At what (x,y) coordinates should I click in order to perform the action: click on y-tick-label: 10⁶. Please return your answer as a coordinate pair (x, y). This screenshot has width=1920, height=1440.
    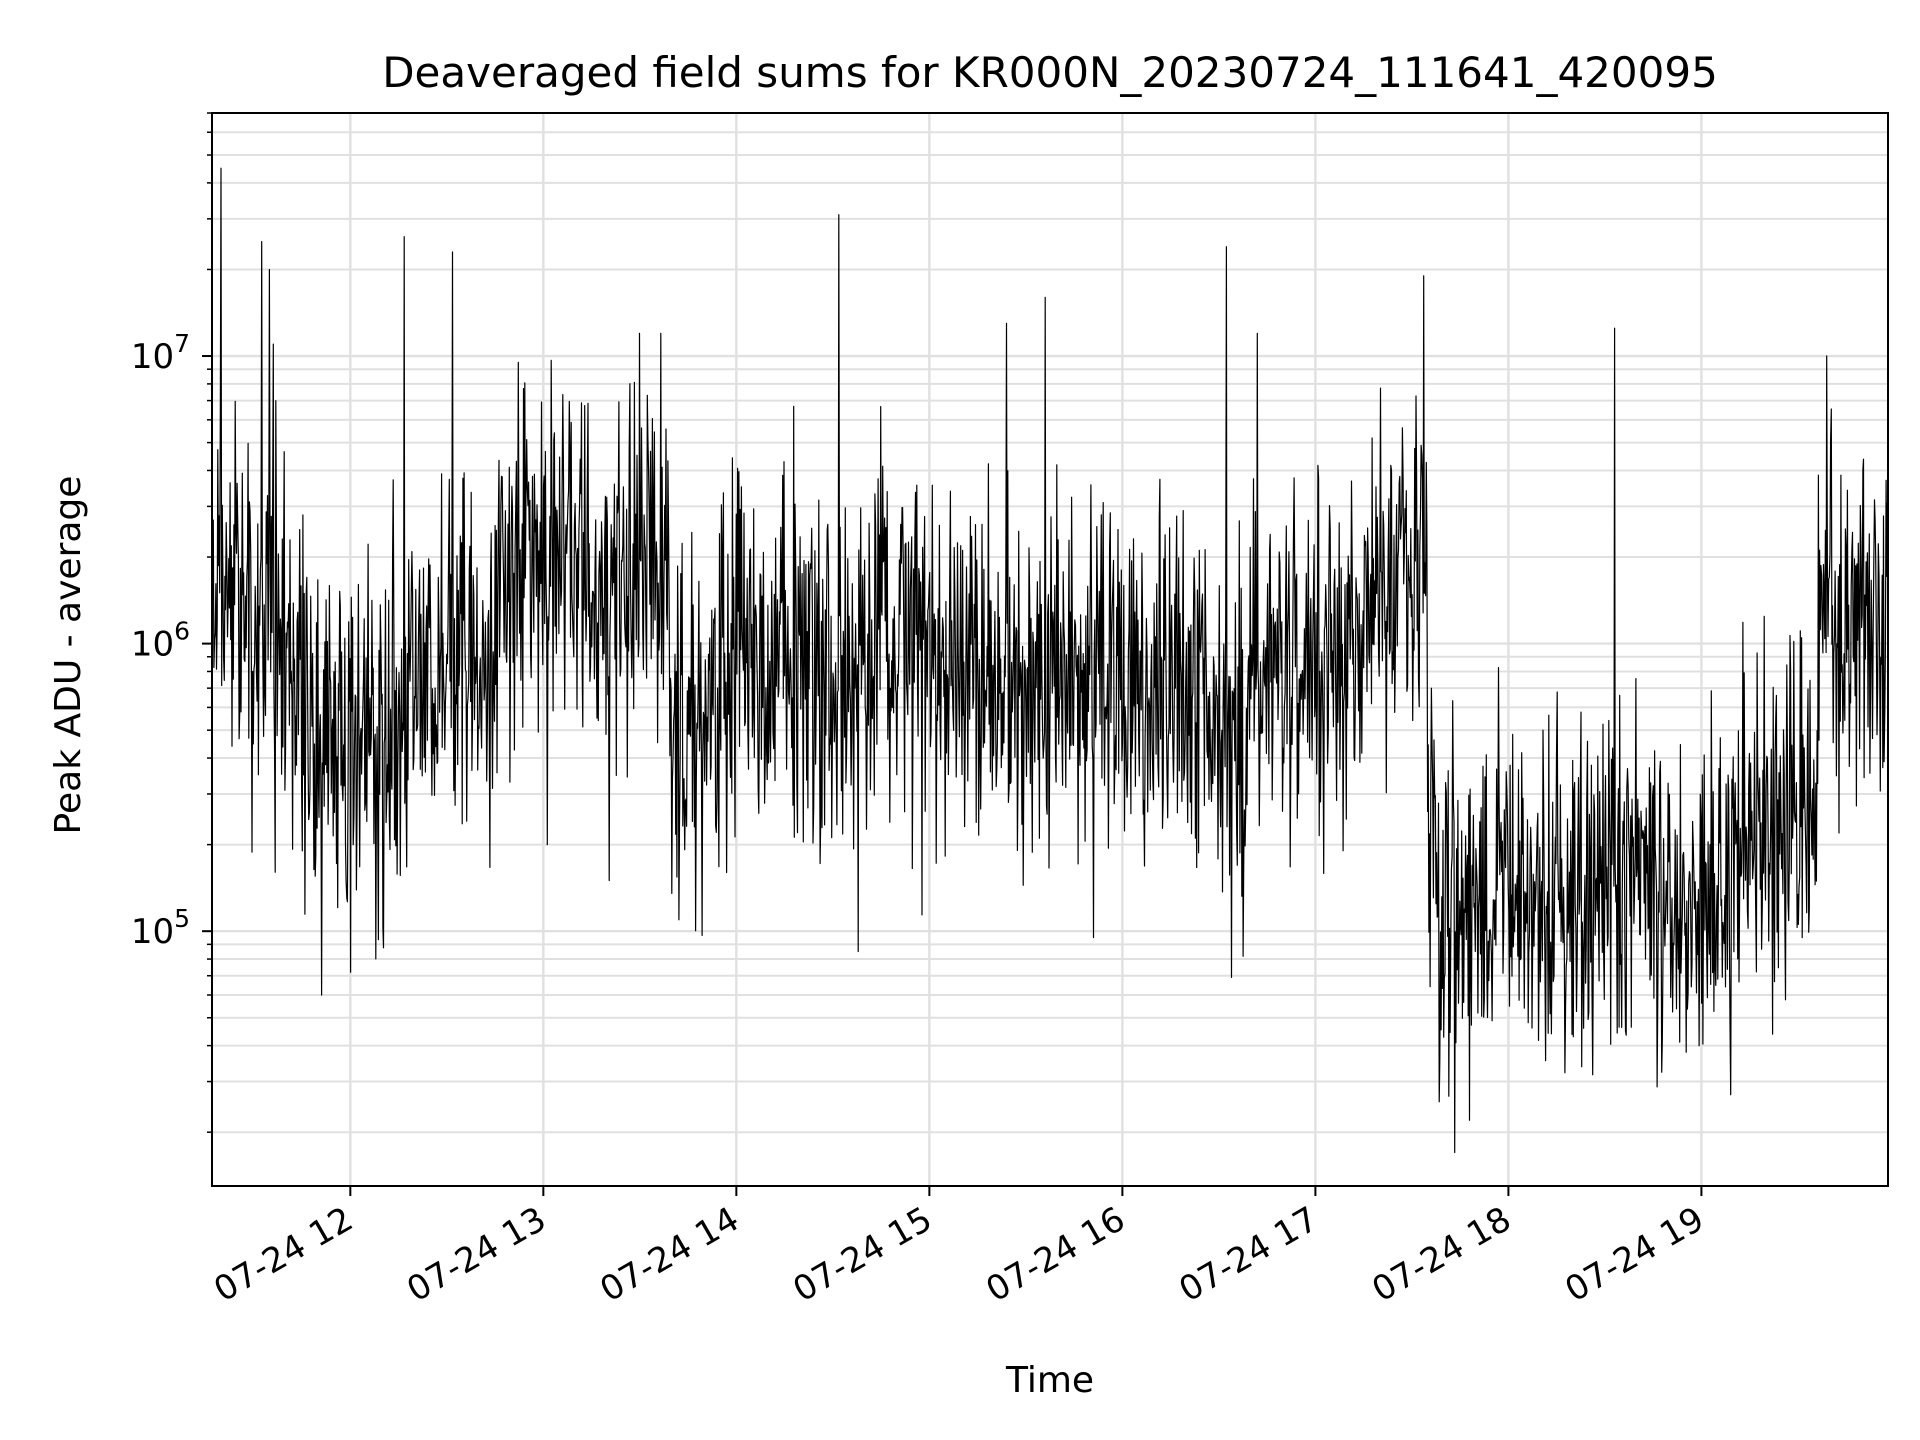
    Looking at the image, I should click on (160, 641).